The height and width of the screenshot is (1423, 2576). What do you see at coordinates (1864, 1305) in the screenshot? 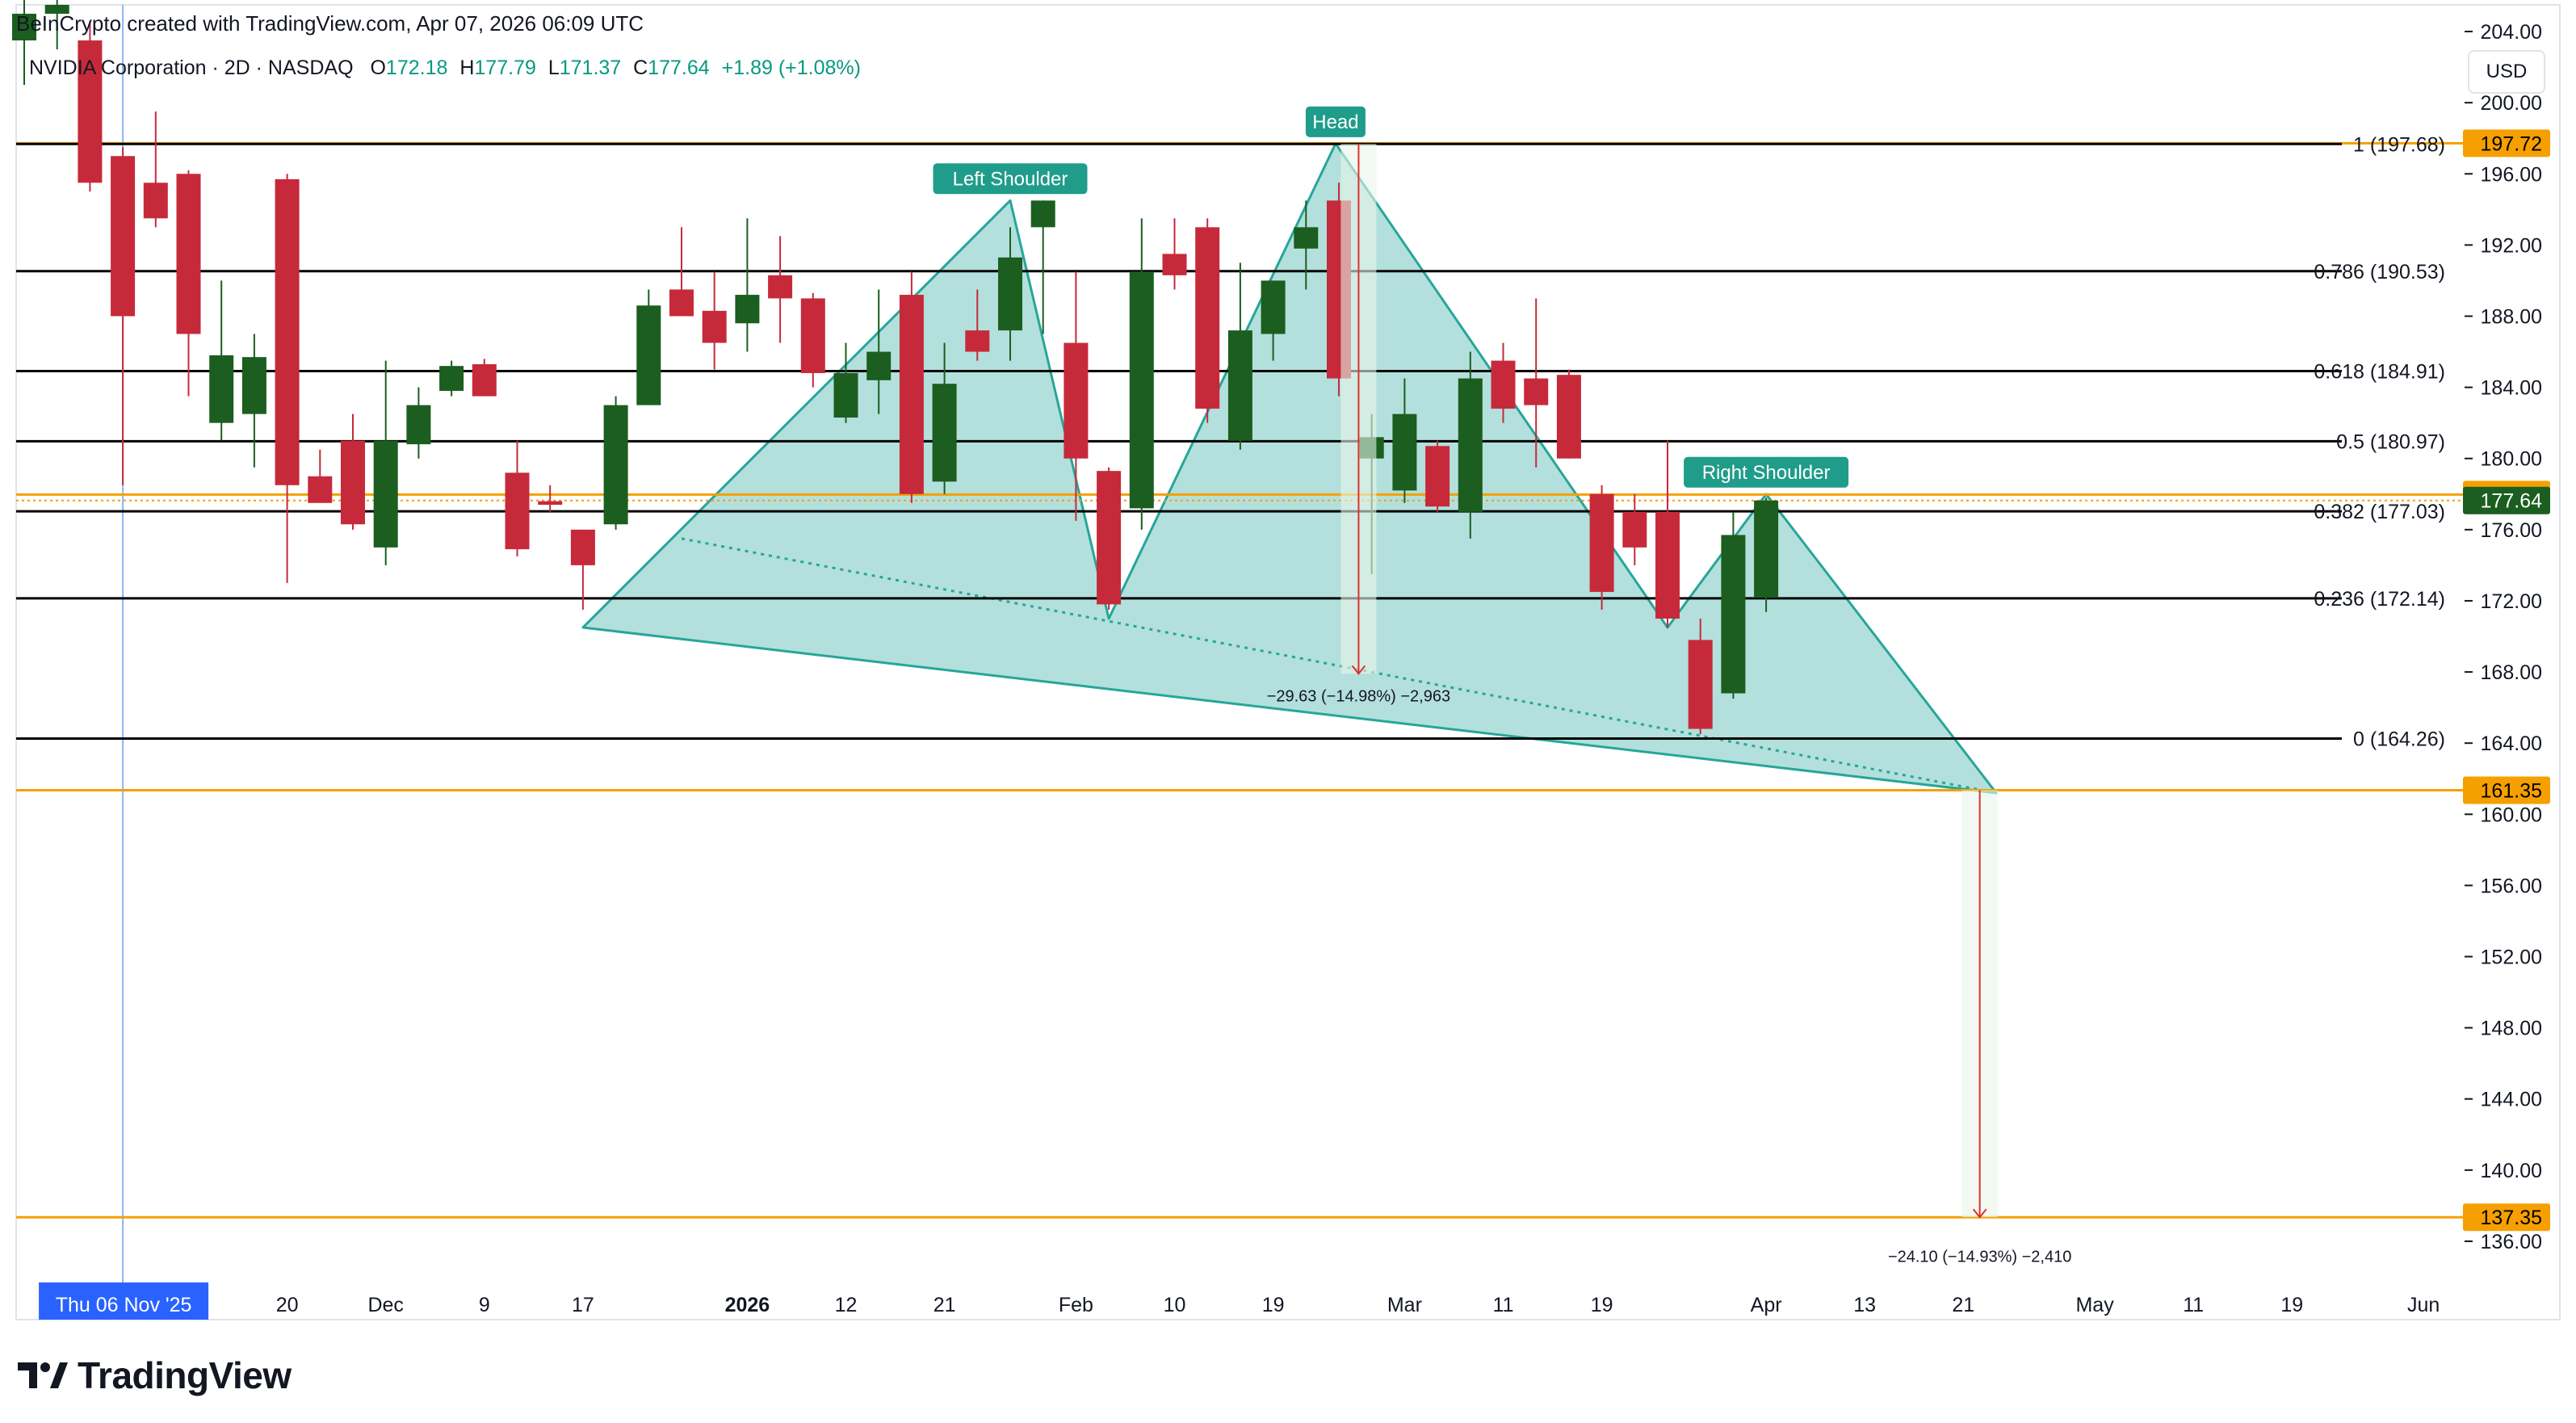
I see `x-tick-label: 13` at bounding box center [1864, 1305].